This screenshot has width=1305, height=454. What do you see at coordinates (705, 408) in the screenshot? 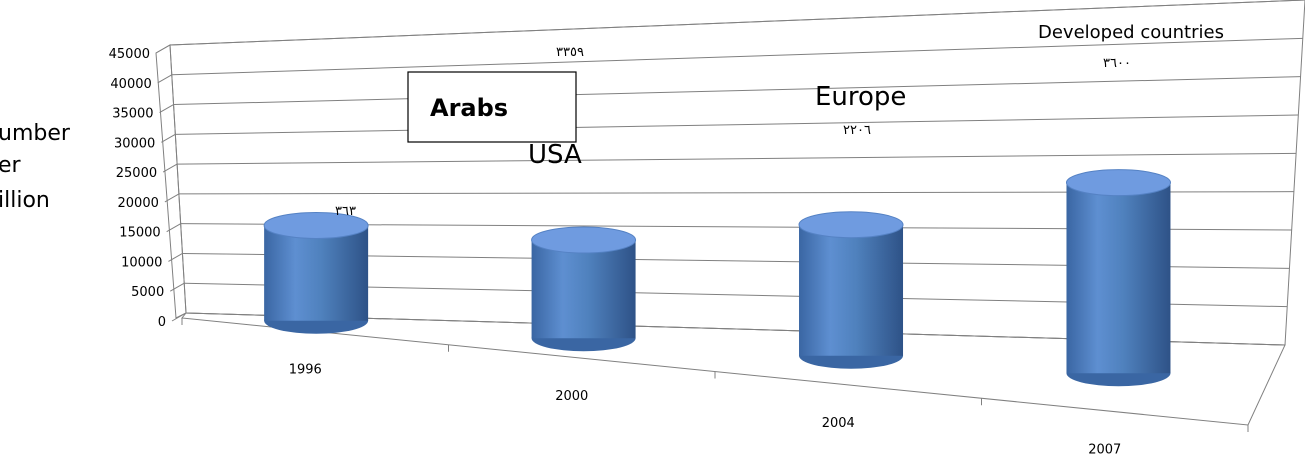
I see `x-tick-labels: 1996 2000 2004 2007` at bounding box center [705, 408].